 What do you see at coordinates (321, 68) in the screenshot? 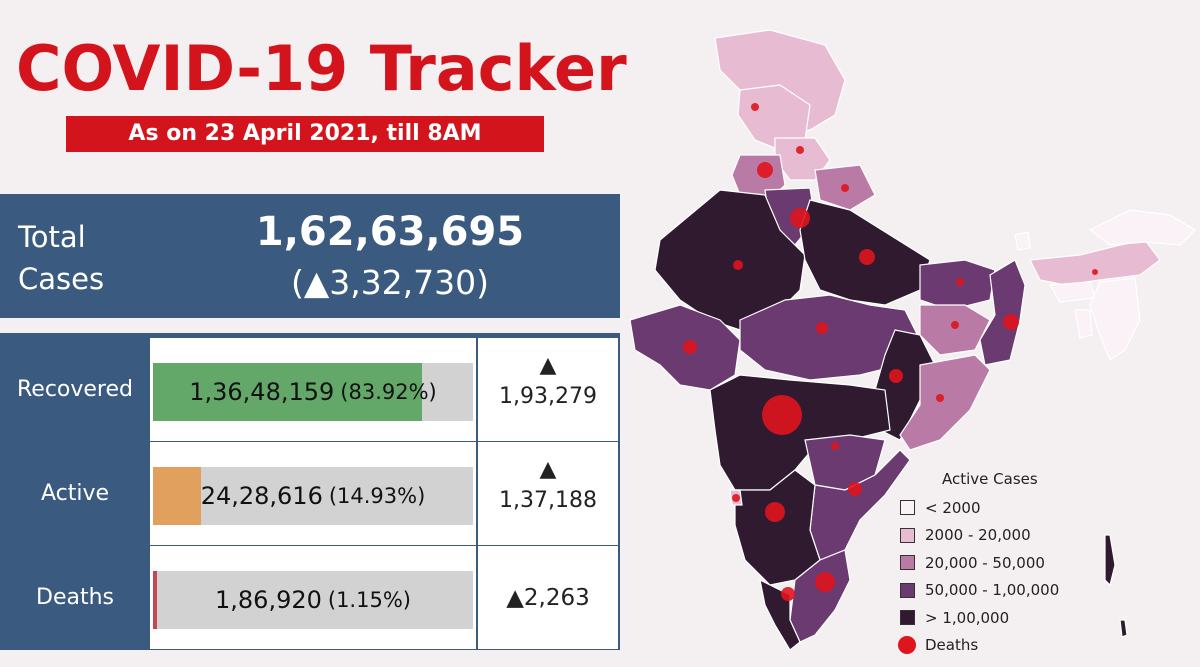
I see `page-title: COVID-19 Tracker` at bounding box center [321, 68].